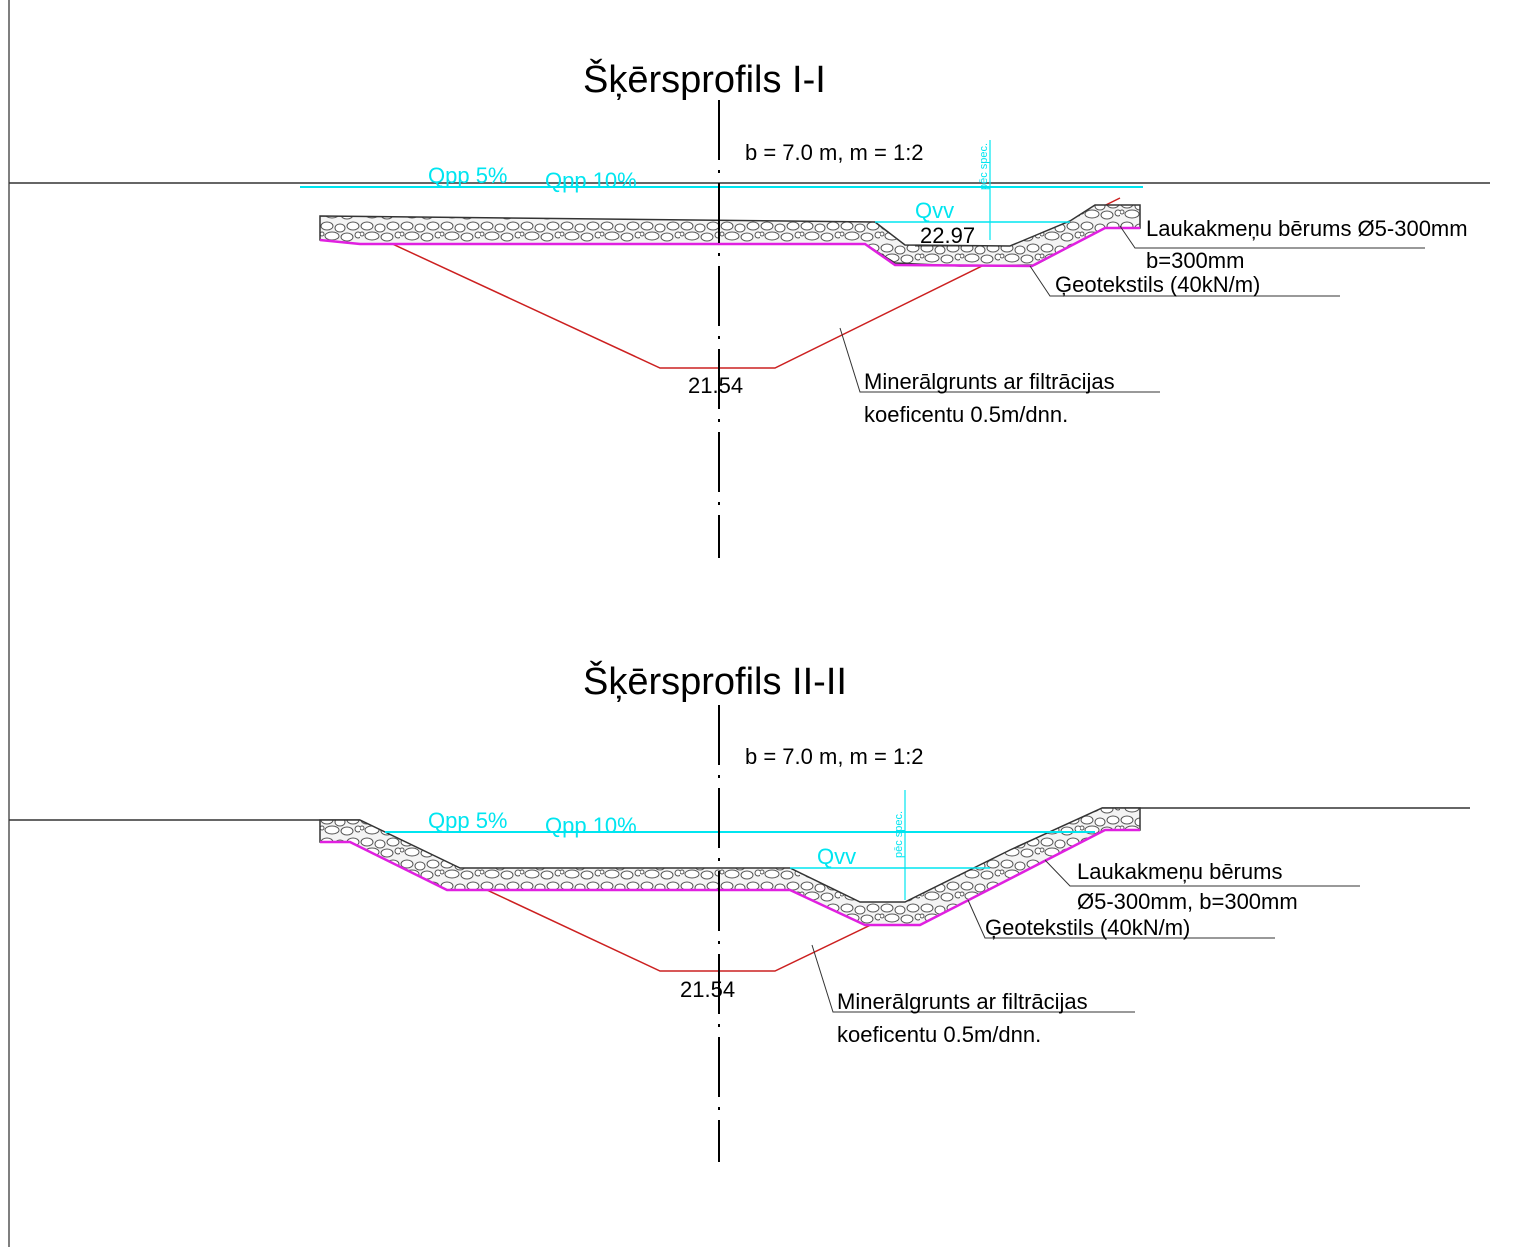  Describe the element at coordinates (1195, 260) in the screenshot. I see `profile-1-stone-label-line2: b=300mm` at that location.